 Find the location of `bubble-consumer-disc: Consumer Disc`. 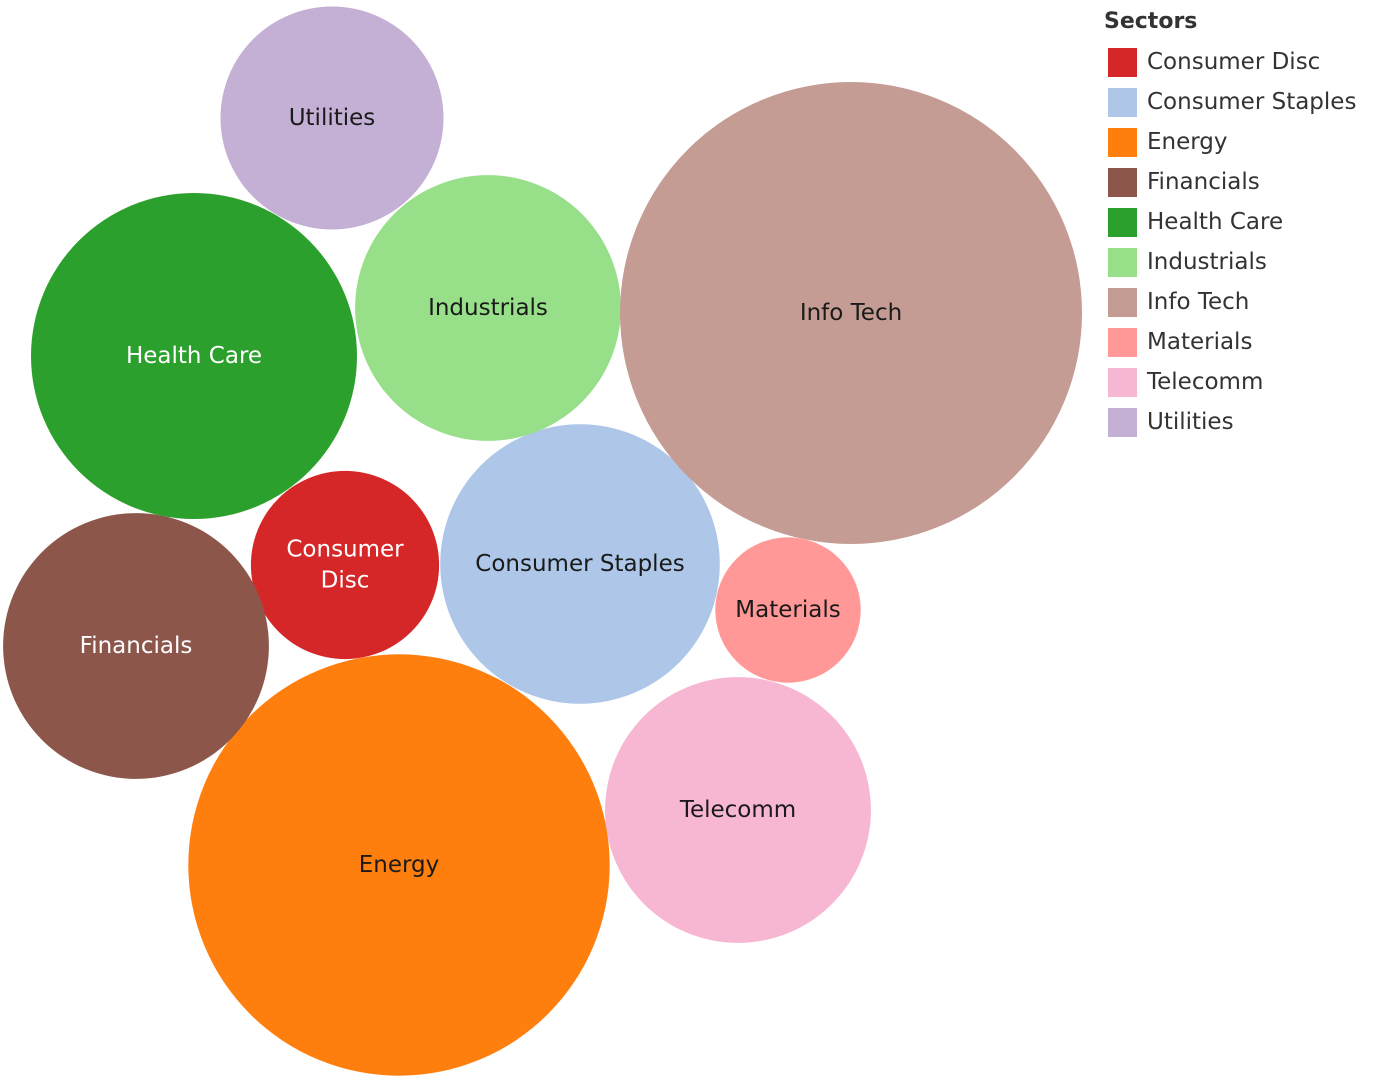

bubble-consumer-disc: Consumer Disc is located at coordinates (345, 565).